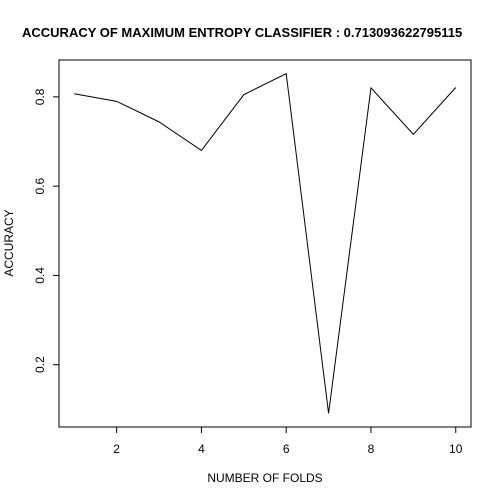  What do you see at coordinates (288, 441) in the screenshot?
I see `x-axis: 2 4 6 8 10` at bounding box center [288, 441].